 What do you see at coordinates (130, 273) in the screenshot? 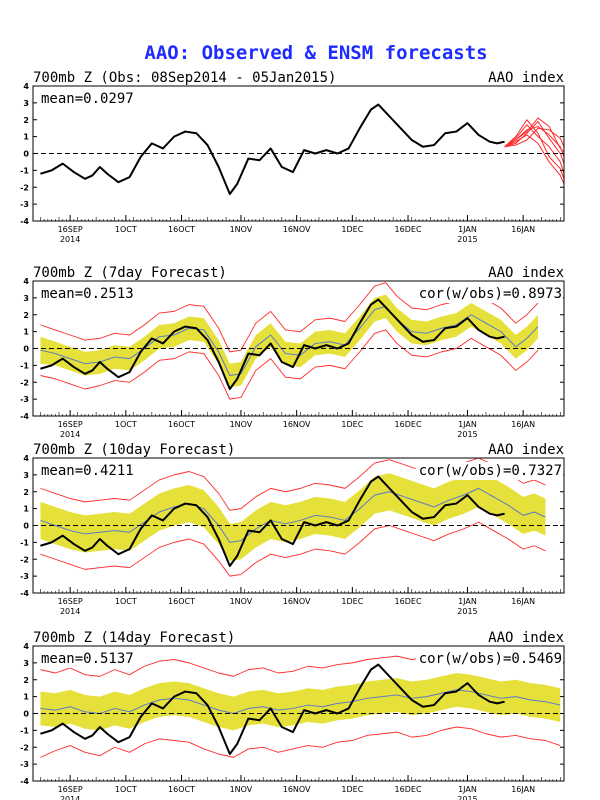
I see `panel-title: 700mb Z (7day Forecast)` at bounding box center [130, 273].